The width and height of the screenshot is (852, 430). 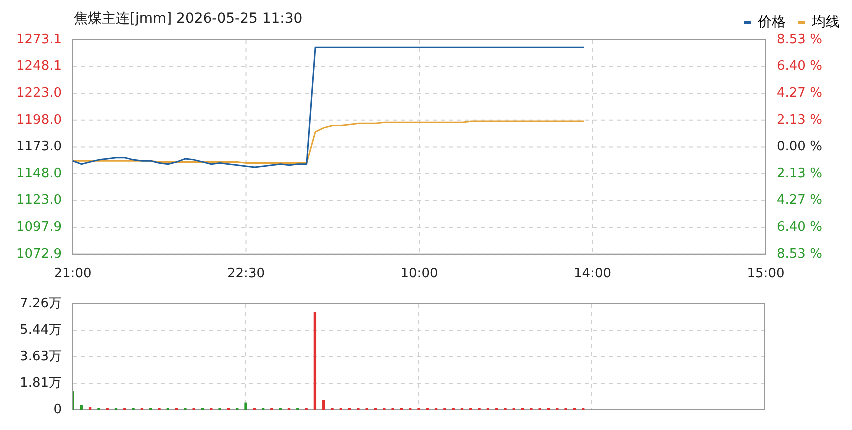 I want to click on y-tick-label: 1123.0, so click(x=39, y=200).